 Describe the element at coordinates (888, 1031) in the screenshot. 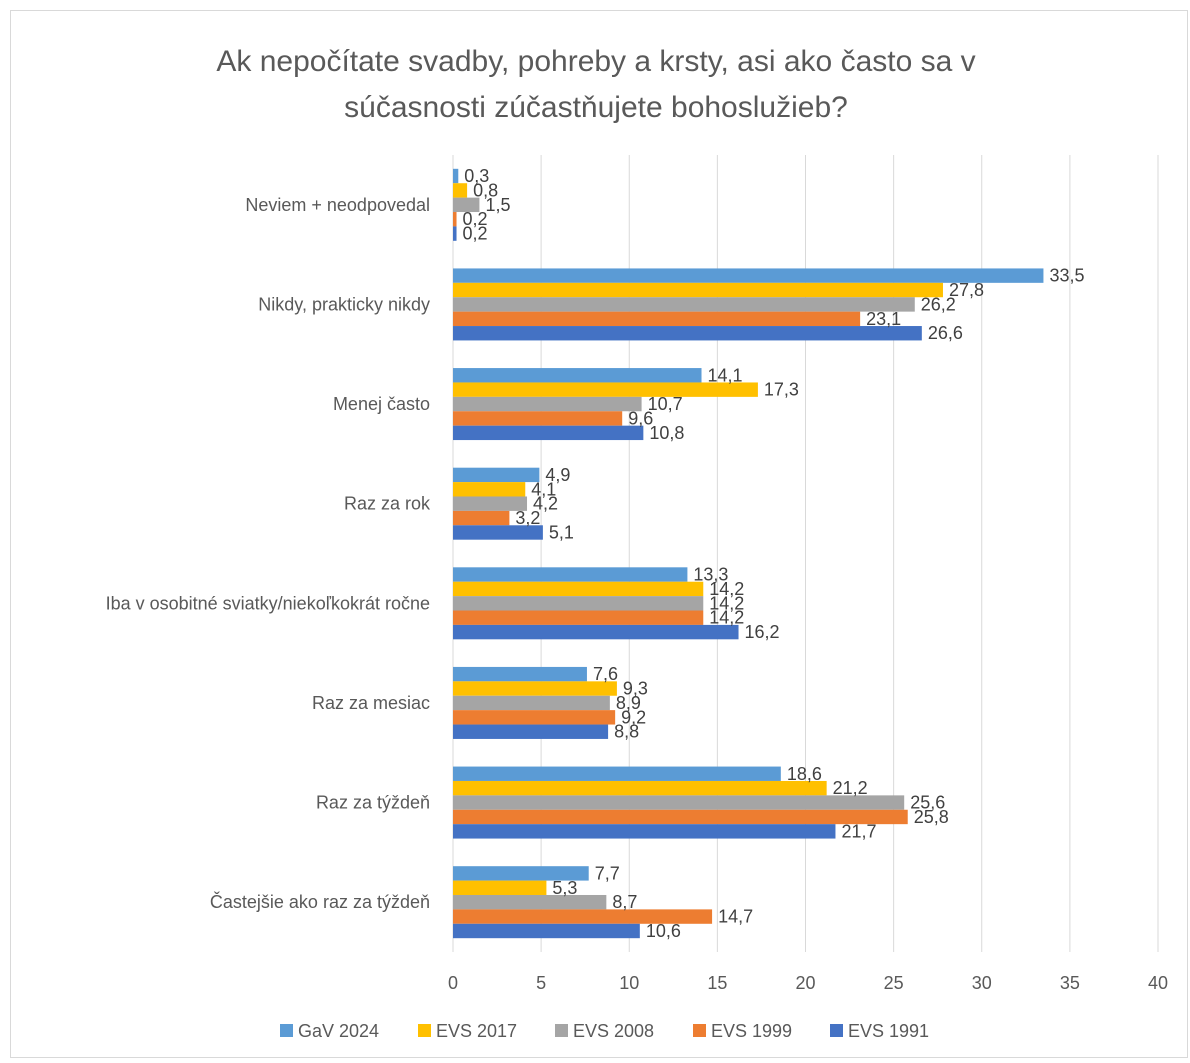

I see `legend-label: EVS 1991` at that location.